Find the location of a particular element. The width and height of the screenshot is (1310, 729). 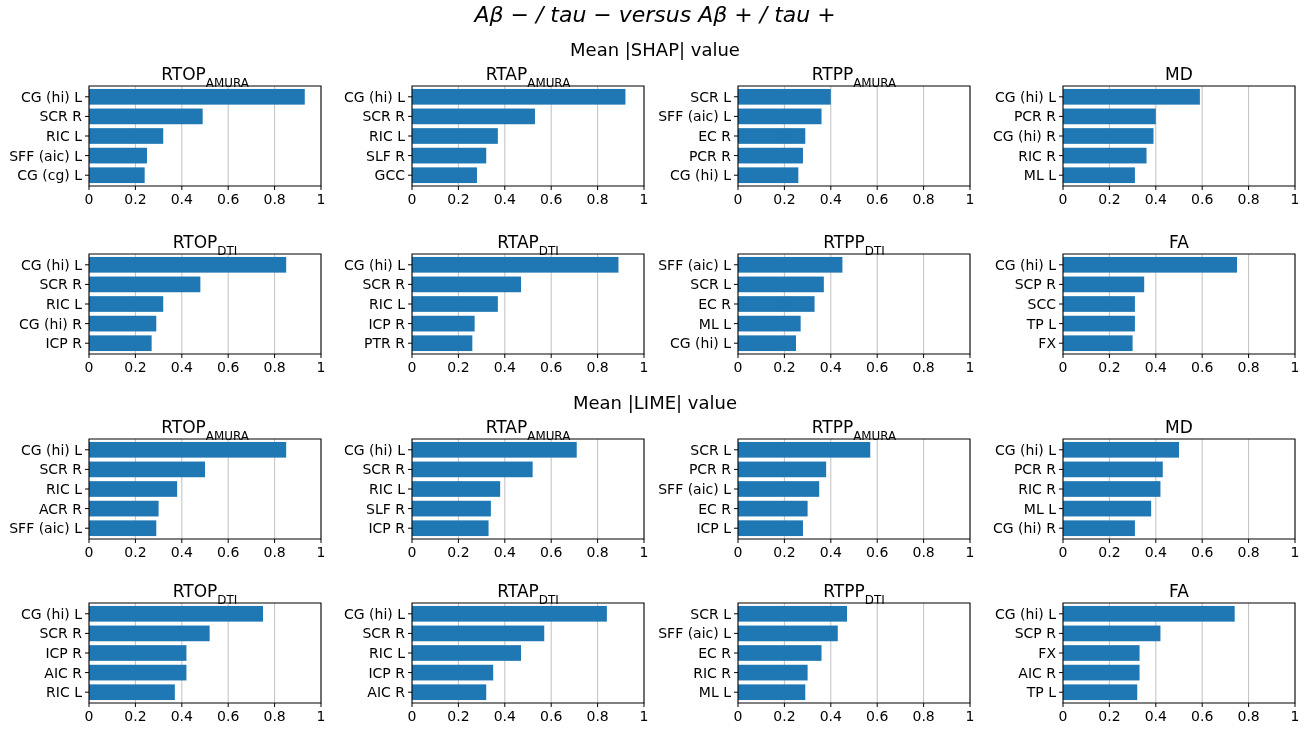

y-tick-label: CG (cg) L is located at coordinates (50, 175).